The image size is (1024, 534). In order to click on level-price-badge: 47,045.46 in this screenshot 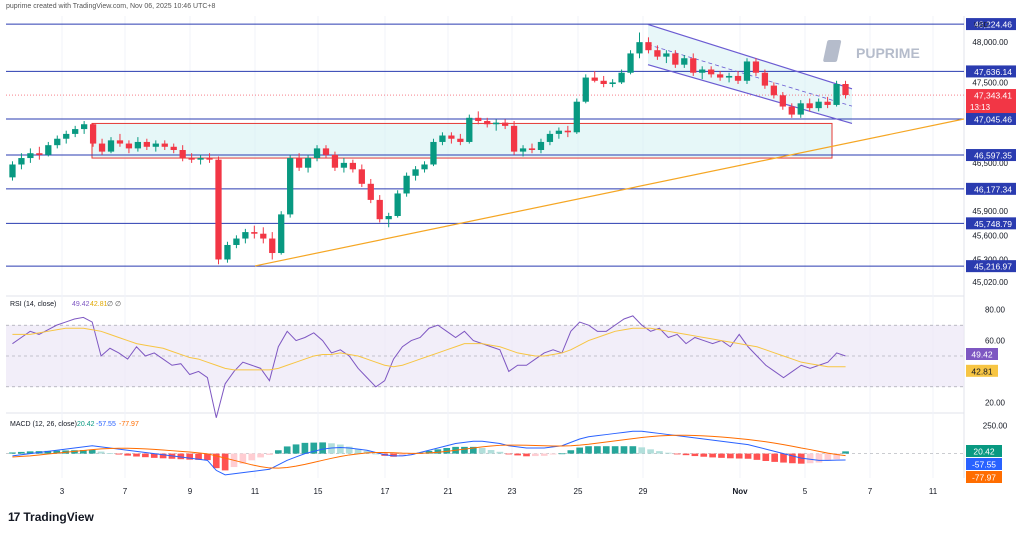, I will do `click(991, 118)`.